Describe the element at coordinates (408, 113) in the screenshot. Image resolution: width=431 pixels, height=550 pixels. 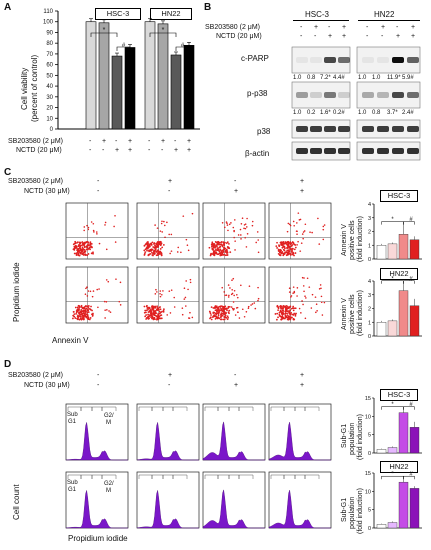
I see `panel-b-pp38-quant: 2.4#` at that location.